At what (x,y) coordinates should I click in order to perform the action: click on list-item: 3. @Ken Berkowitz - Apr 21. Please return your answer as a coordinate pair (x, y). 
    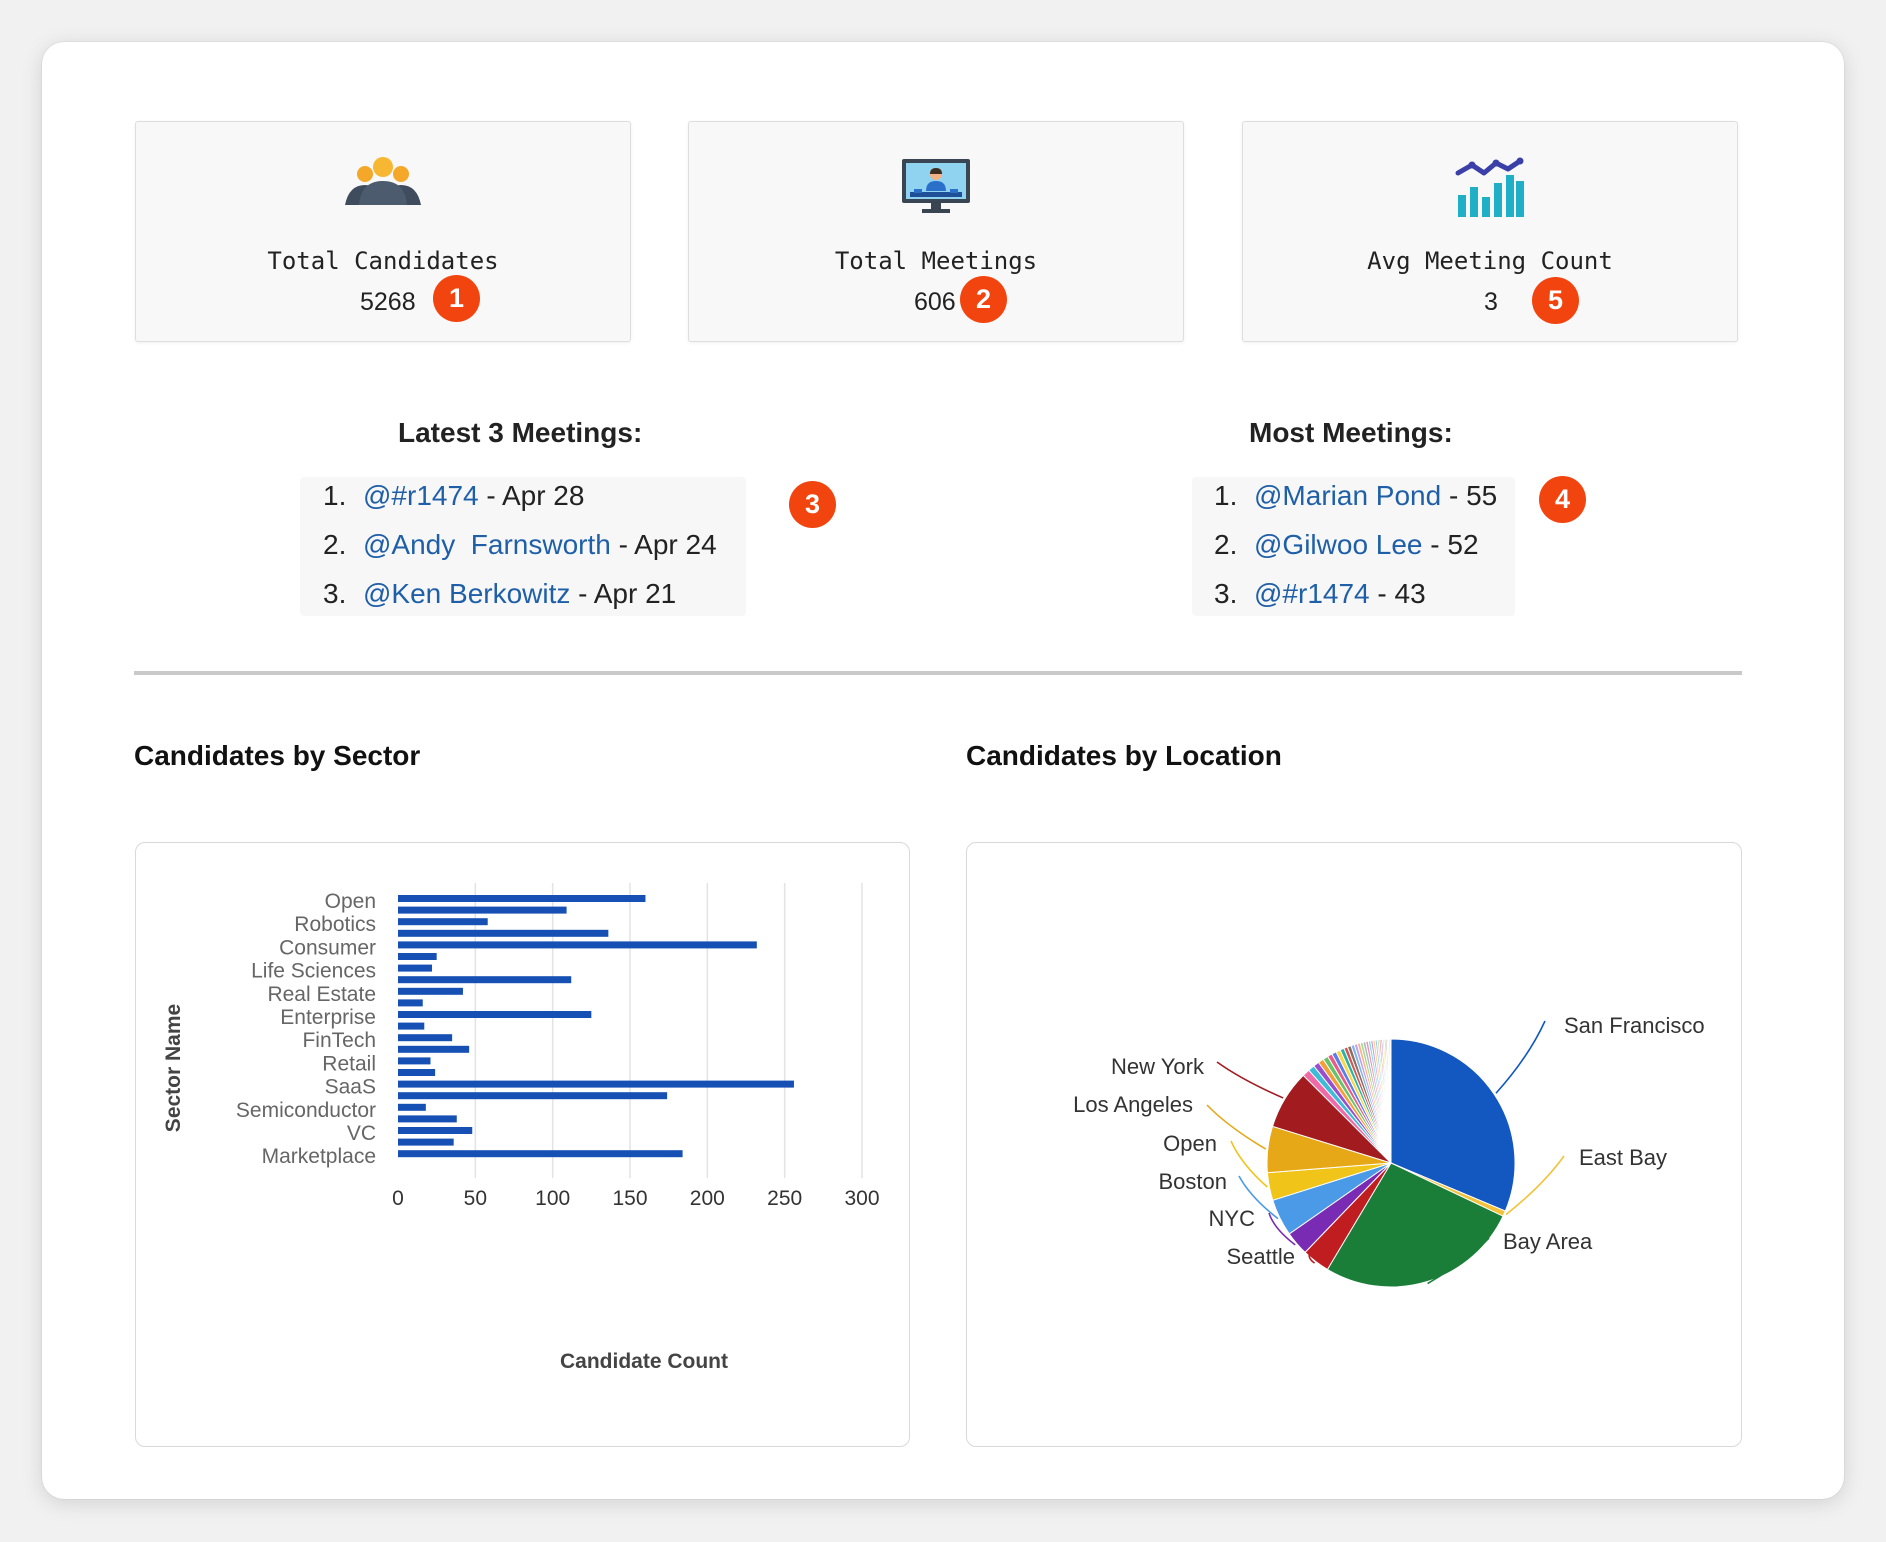
    Looking at the image, I should click on (499, 594).